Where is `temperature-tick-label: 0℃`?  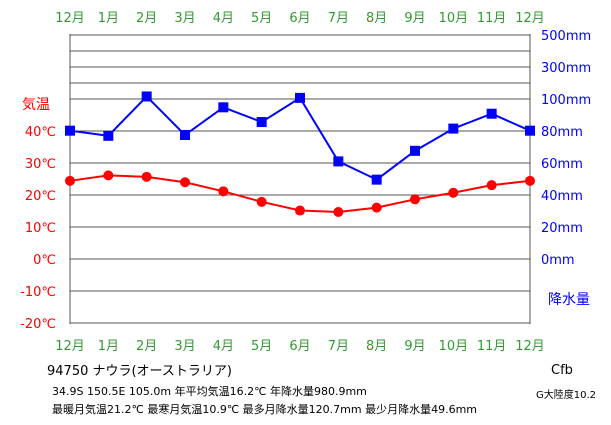 temperature-tick-label: 0℃ is located at coordinates (44, 260).